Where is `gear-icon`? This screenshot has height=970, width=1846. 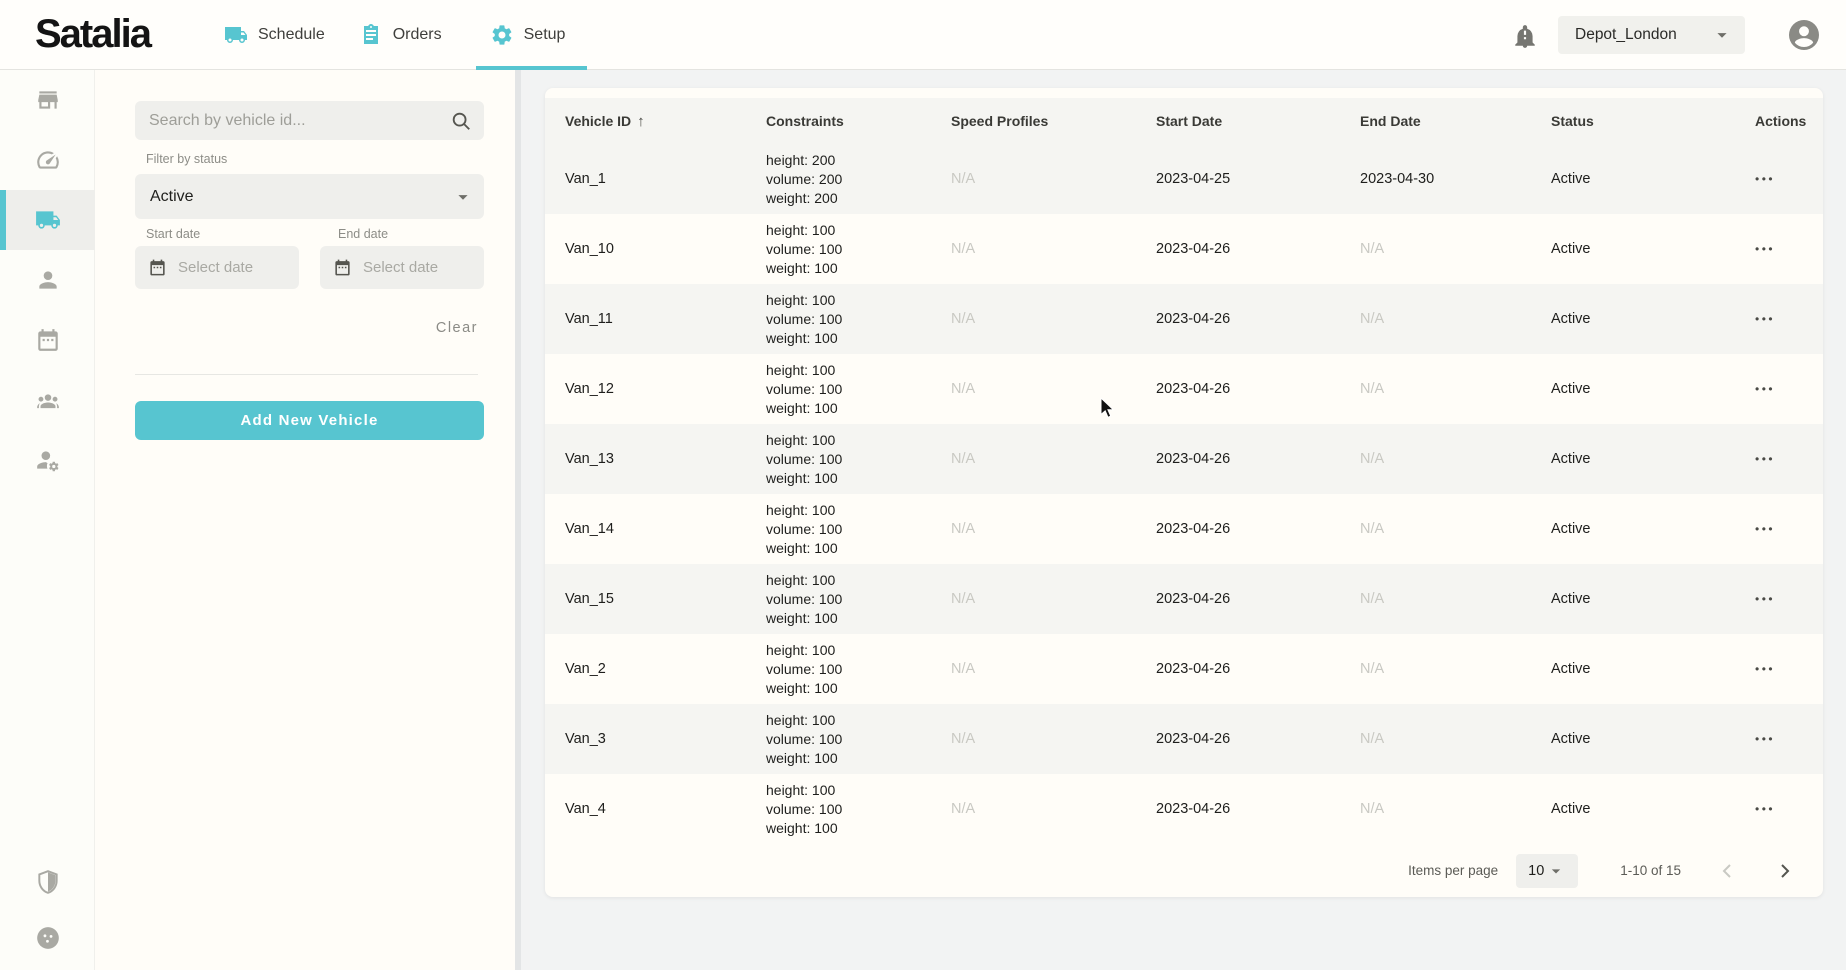
gear-icon is located at coordinates (502, 35).